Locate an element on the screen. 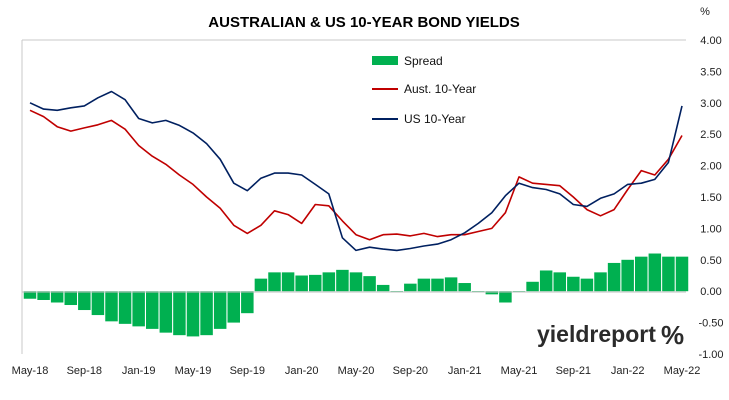  yieldreport-logo: yieldreport % is located at coordinates (610, 335).